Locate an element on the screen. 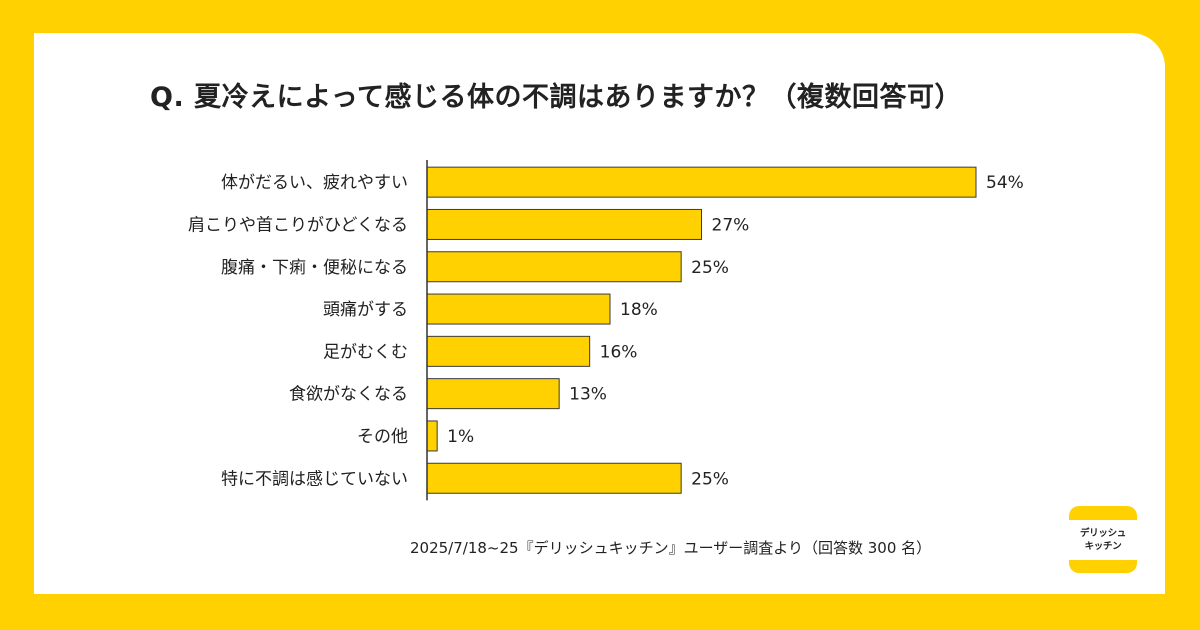  category-label: 頭痛がする is located at coordinates (365, 310).